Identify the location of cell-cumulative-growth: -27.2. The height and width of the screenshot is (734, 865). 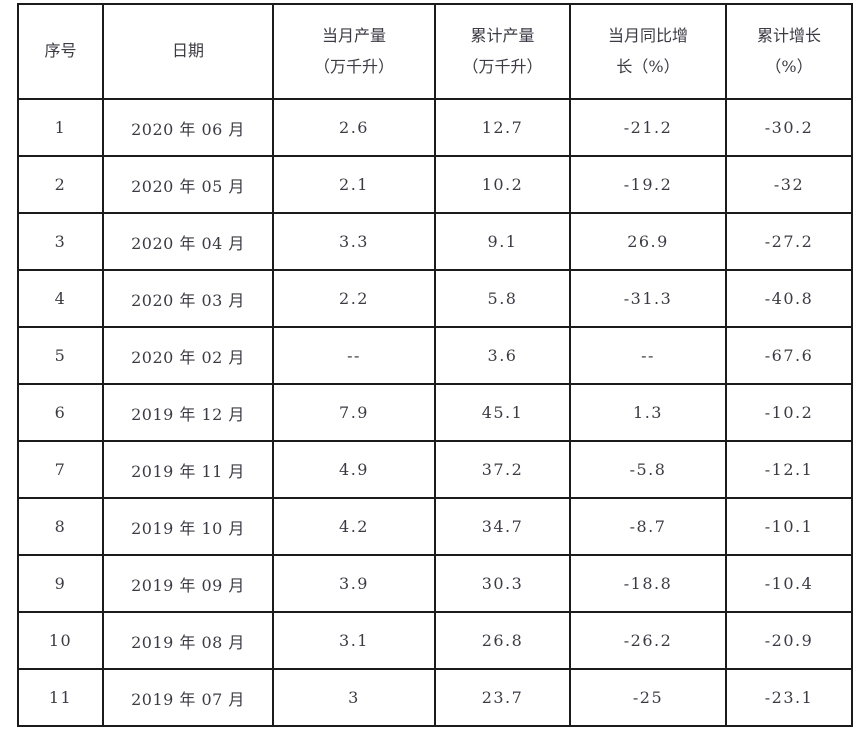
(789, 241).